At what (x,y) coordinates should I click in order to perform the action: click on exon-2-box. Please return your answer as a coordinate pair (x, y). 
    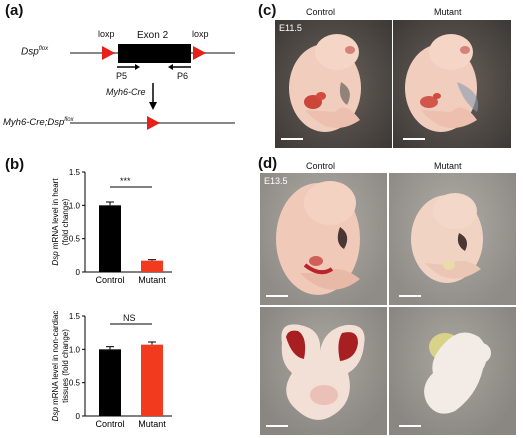
    Looking at the image, I should click on (154, 53).